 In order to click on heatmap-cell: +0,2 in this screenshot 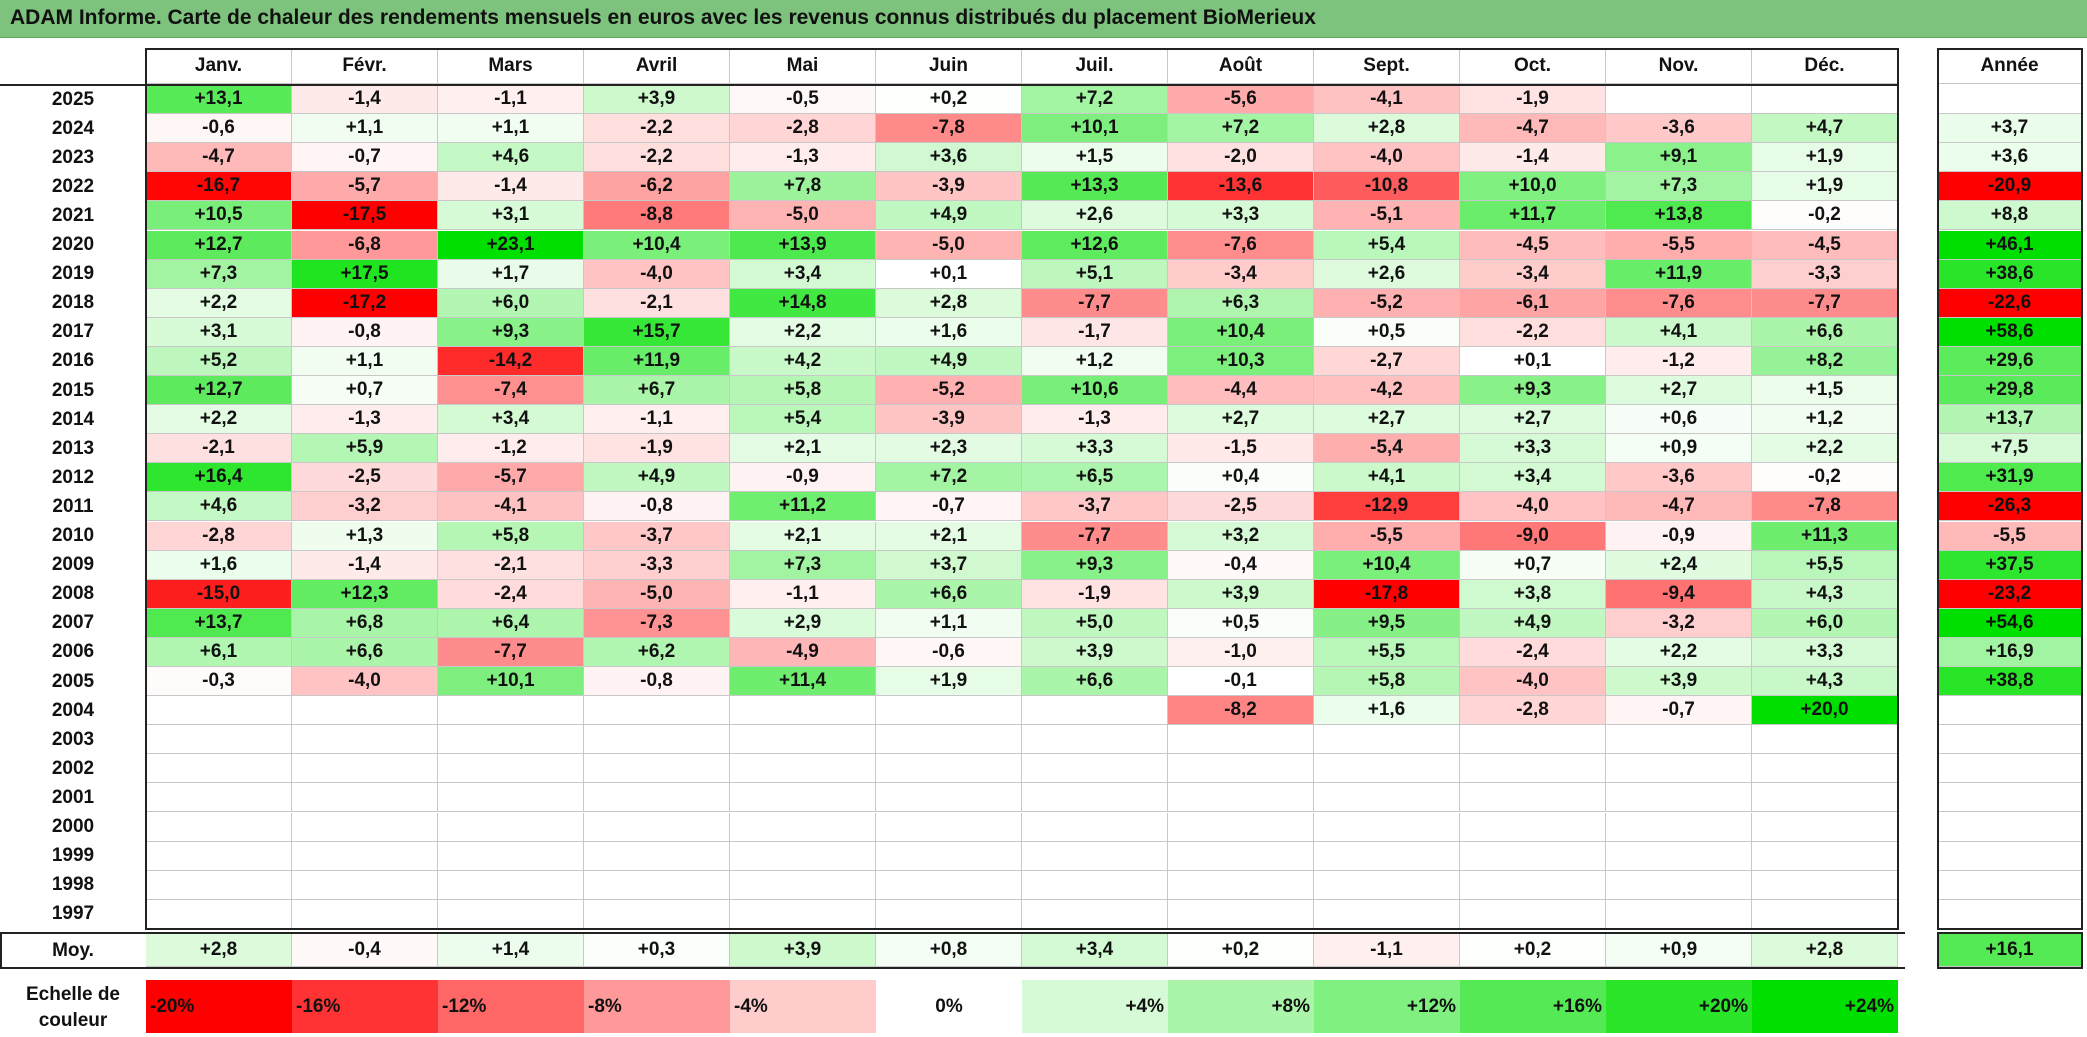, I will do `click(949, 100)`.